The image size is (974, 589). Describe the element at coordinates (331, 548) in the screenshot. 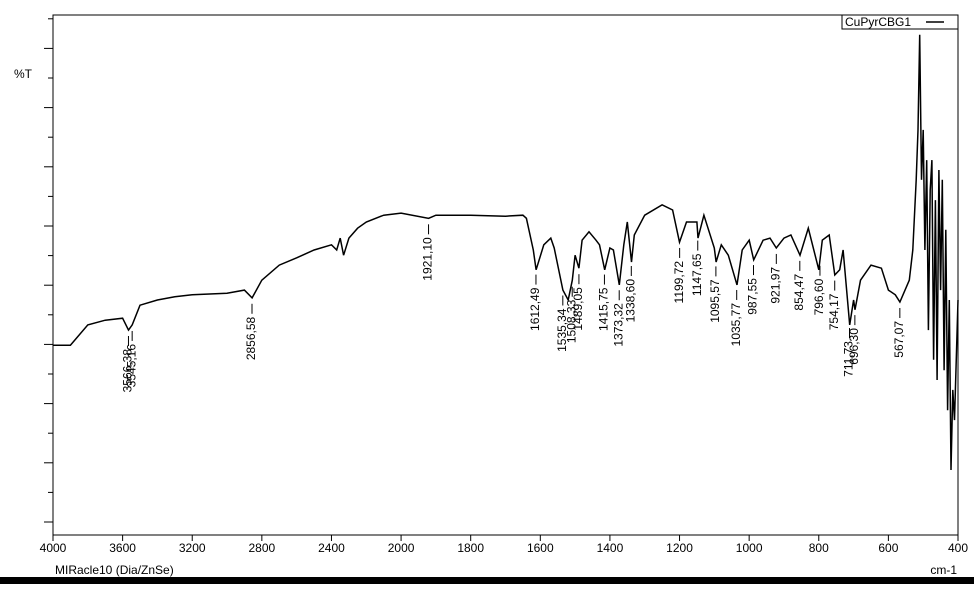

I see `x-tick-label: 2400` at that location.